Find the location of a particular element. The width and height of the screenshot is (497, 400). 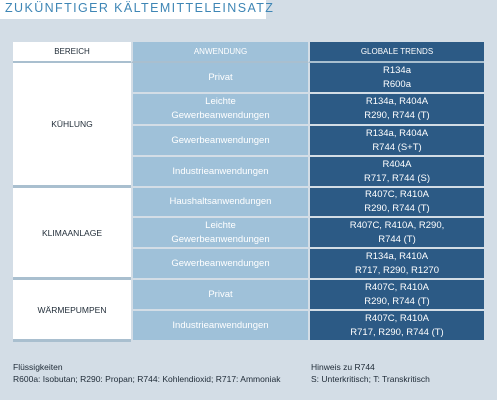

footer-r744-title: Hinweis zu R744 is located at coordinates (343, 367).